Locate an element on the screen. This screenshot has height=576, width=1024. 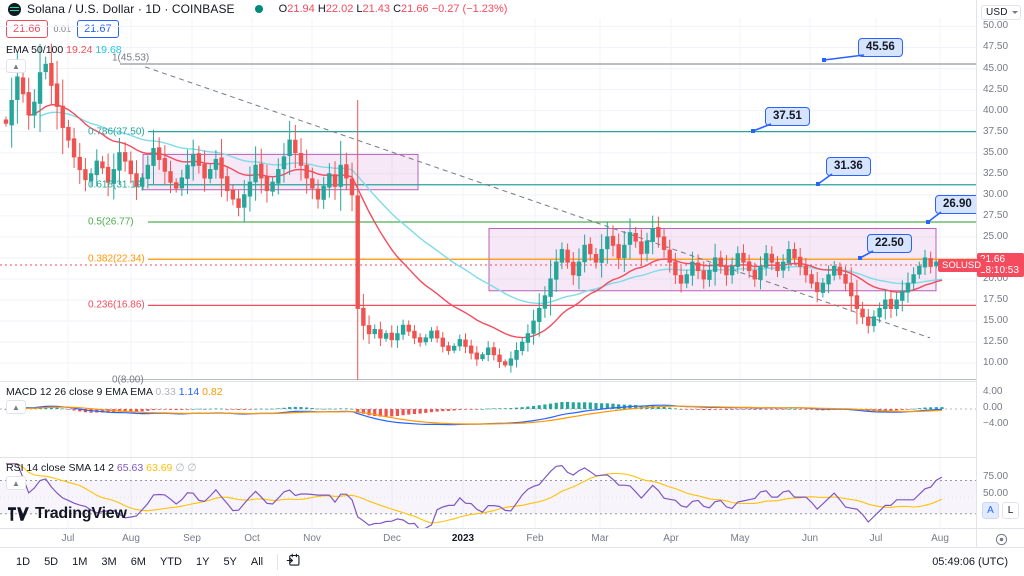
price-axis-tick: 37.50 is located at coordinates (996, 131).